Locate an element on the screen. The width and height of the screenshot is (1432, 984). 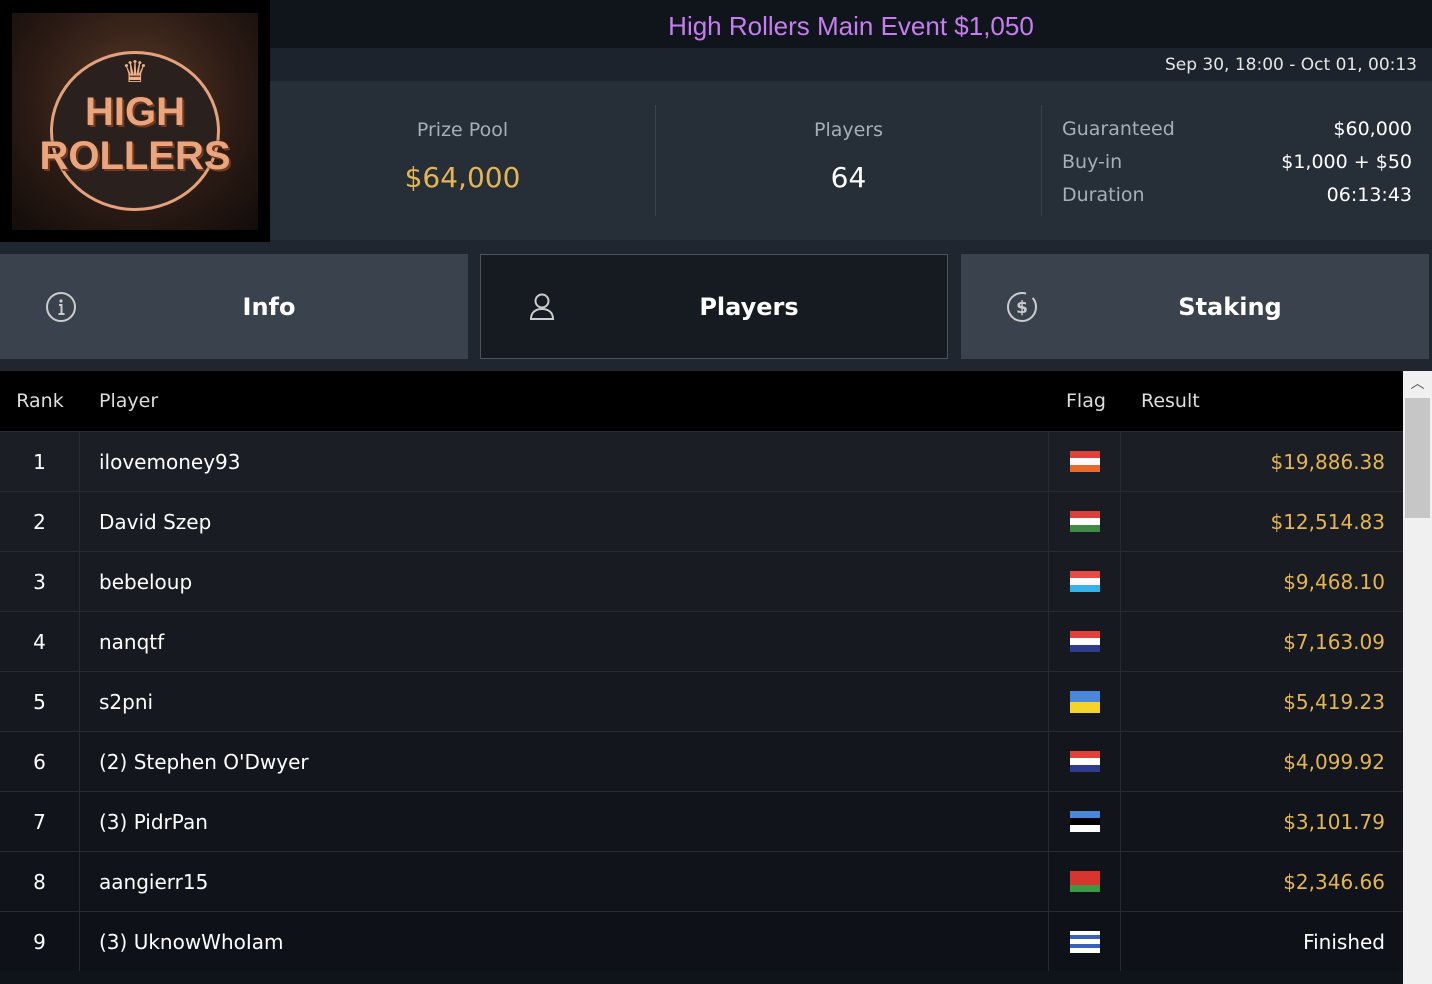
result-cell: $4,099.92 is located at coordinates (1334, 762).